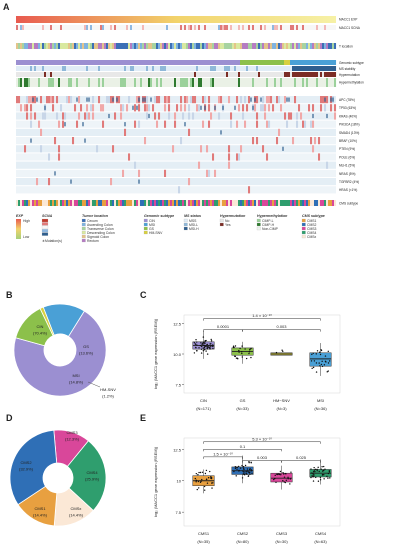  Describe the element at coordinates (72, 439) in the screenshot. I see `slice-percent: (12.3%)` at that location.